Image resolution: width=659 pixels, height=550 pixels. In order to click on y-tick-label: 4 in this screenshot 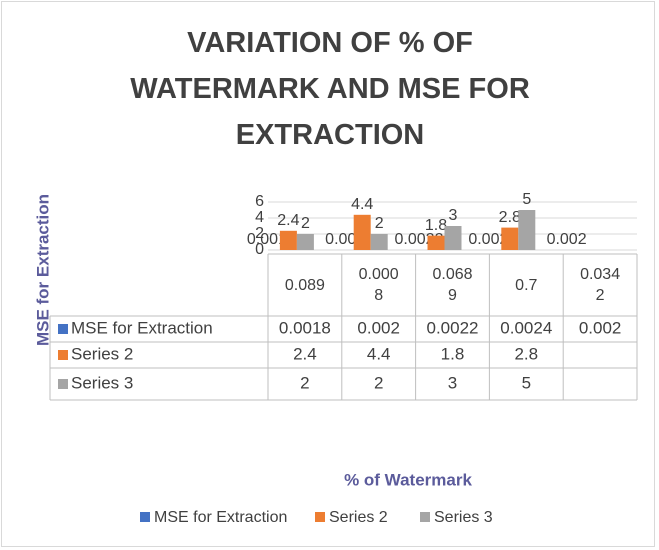, I will do `click(259, 217)`.